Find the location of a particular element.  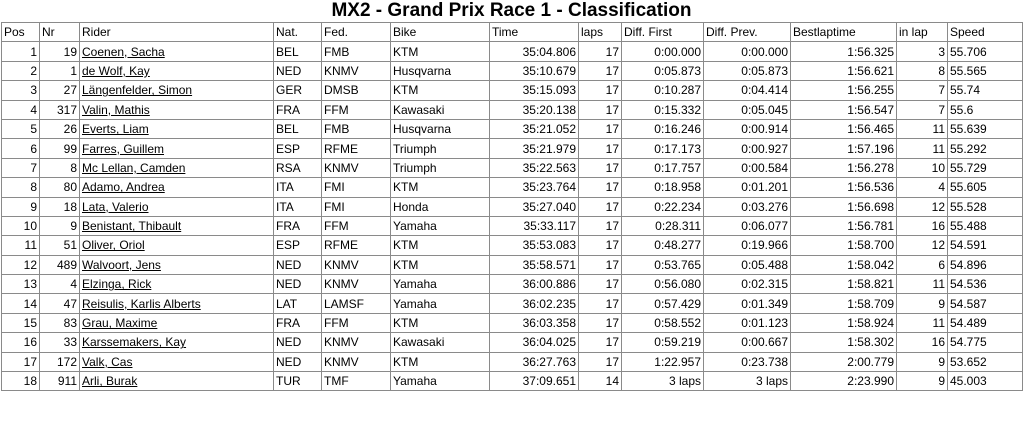

cell-nr: 33 is located at coordinates (59, 342).